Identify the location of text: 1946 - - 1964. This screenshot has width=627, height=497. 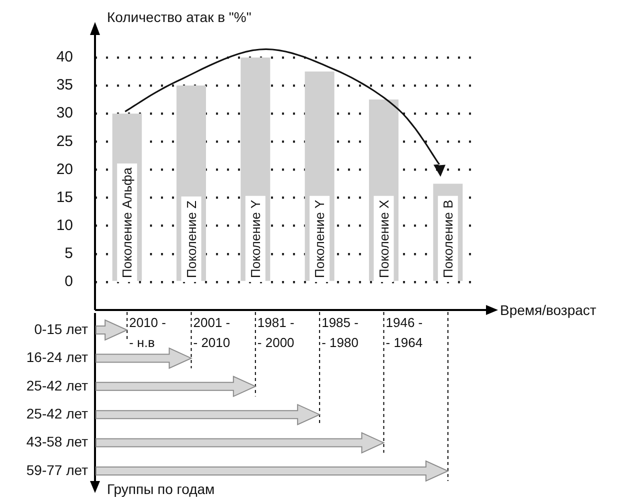
(404, 332).